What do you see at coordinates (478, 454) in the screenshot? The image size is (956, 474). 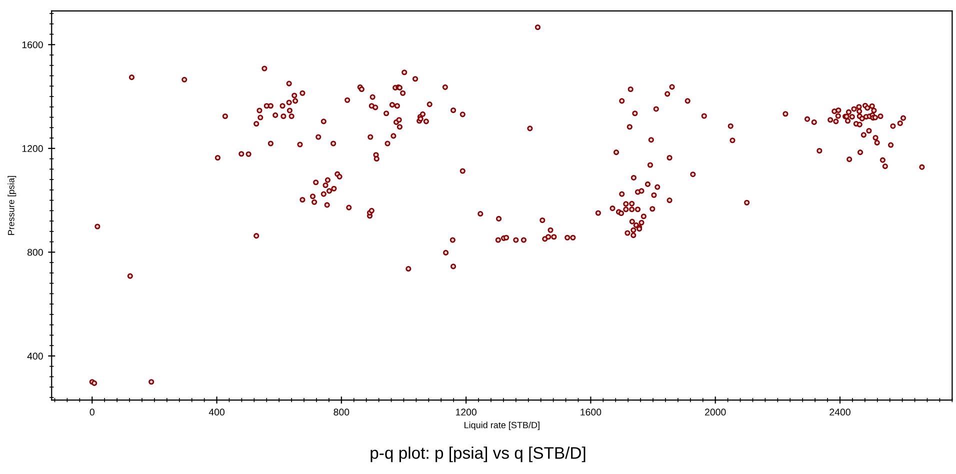 I see `text: p-q plot: p [psia] vs q [STB/D]` at bounding box center [478, 454].